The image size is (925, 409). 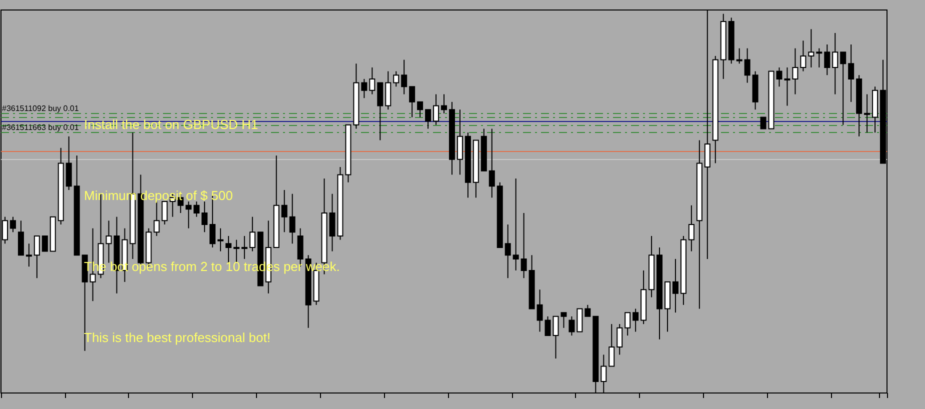 I want to click on ref-line-label: #361511092 buy 0.01, so click(x=41, y=108).